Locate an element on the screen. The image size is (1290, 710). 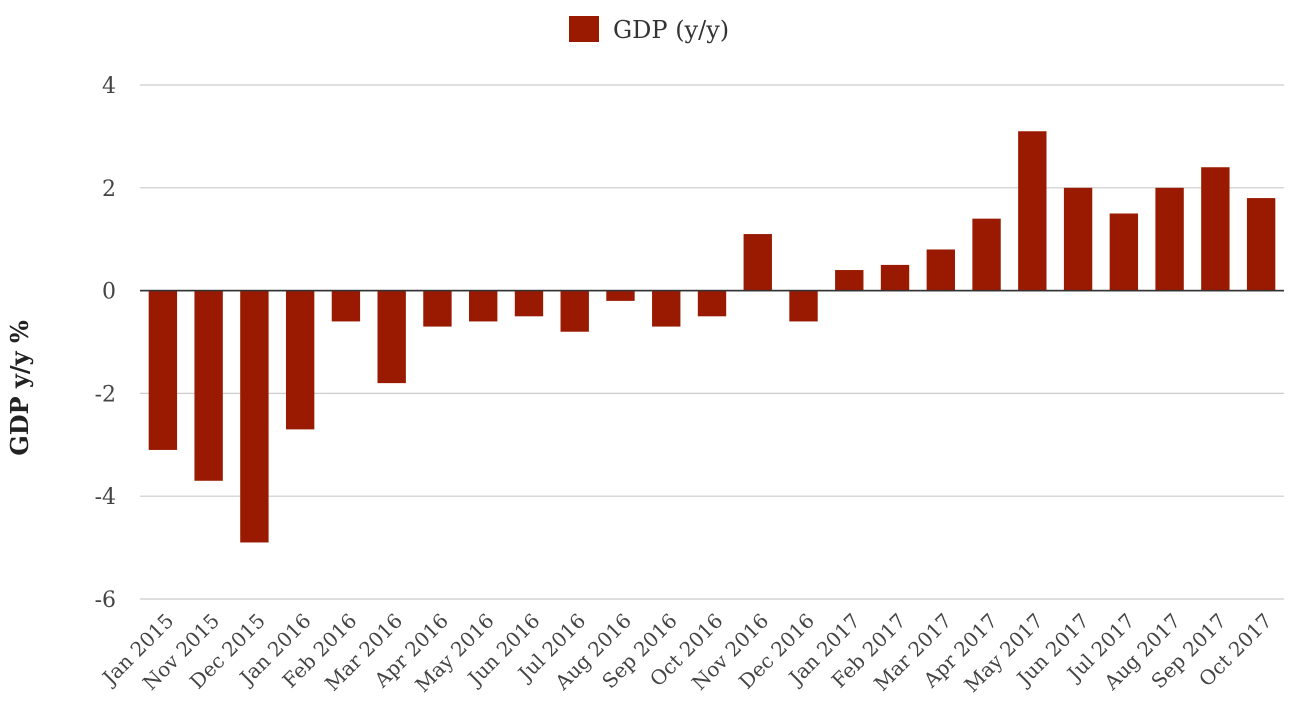
y-axis-title: GDP y/y % is located at coordinates (19, 388).